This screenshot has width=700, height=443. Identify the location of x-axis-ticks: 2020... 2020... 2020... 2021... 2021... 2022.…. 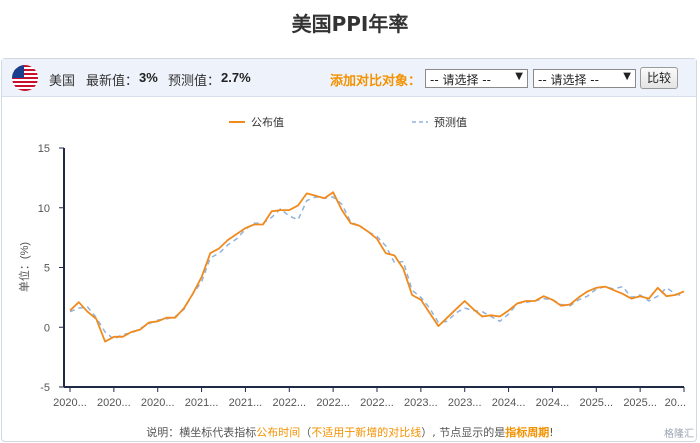
(369, 398).